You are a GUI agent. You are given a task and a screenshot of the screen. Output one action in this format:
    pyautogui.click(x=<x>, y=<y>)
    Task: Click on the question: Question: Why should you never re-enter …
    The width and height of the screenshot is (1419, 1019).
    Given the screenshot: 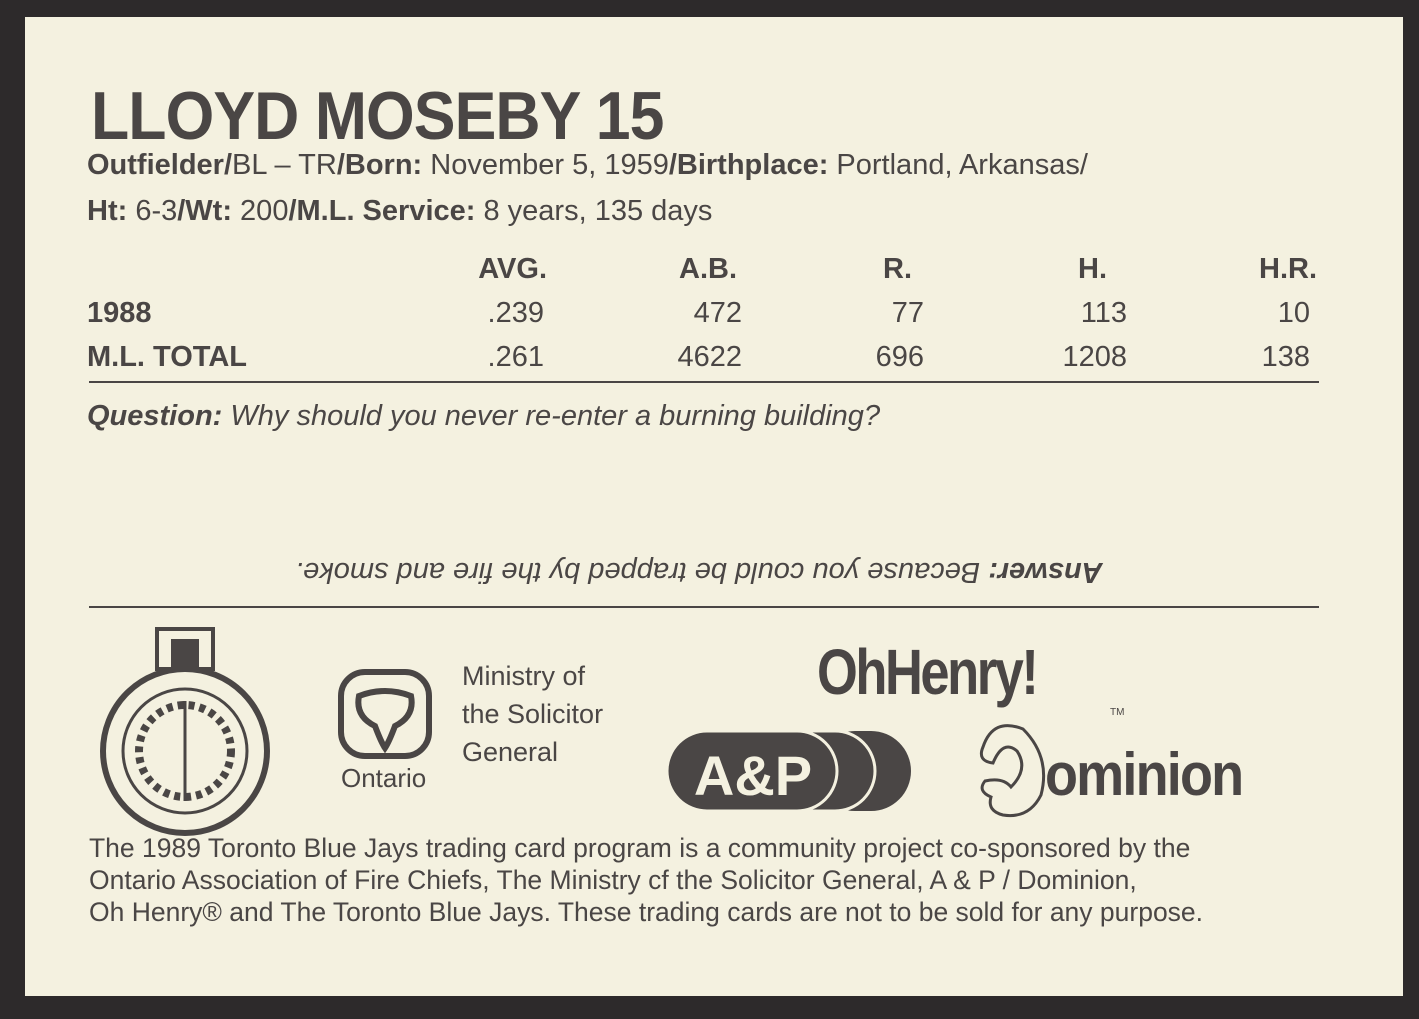 What is the action you would take?
    pyautogui.click(x=484, y=416)
    